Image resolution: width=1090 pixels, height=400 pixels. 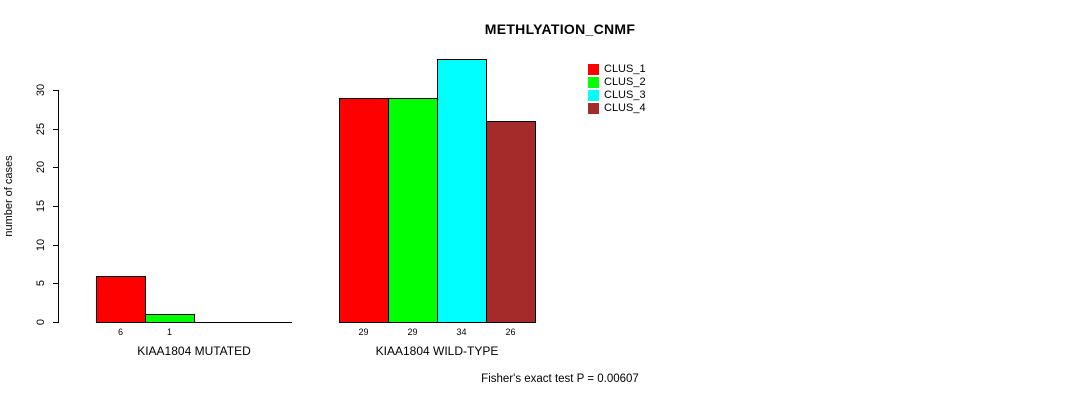 I want to click on legend-item: CLUS_1, so click(x=617, y=69).